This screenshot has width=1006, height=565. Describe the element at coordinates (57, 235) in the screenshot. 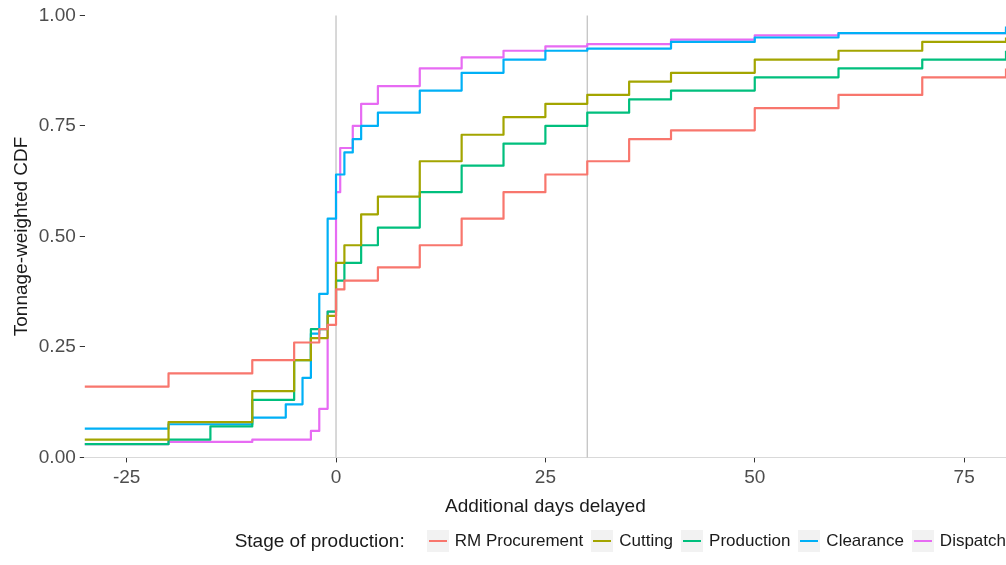

I see `y-tick-label: 0.50` at that location.